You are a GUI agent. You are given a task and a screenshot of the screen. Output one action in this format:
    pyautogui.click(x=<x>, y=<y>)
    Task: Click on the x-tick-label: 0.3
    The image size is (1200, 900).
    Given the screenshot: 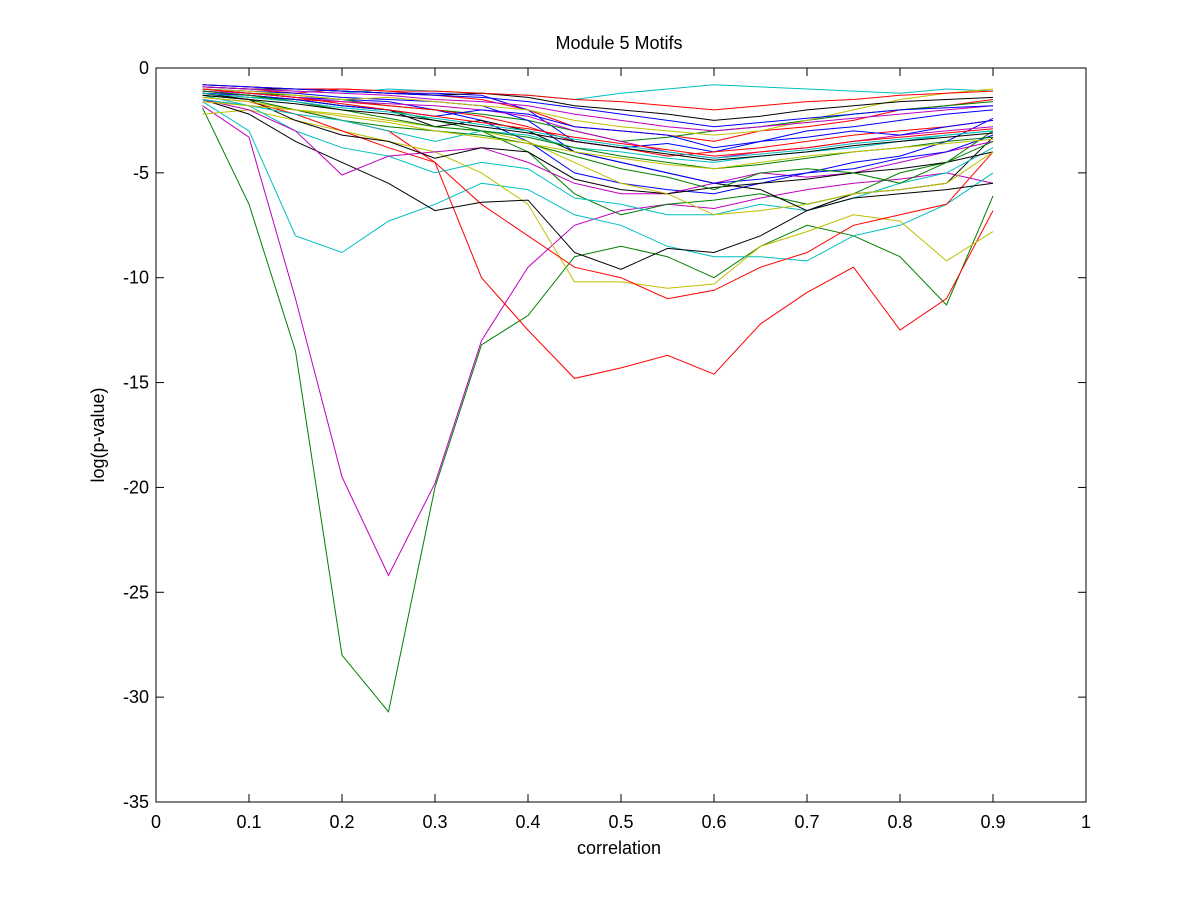 What is the action you would take?
    pyautogui.click(x=434, y=822)
    